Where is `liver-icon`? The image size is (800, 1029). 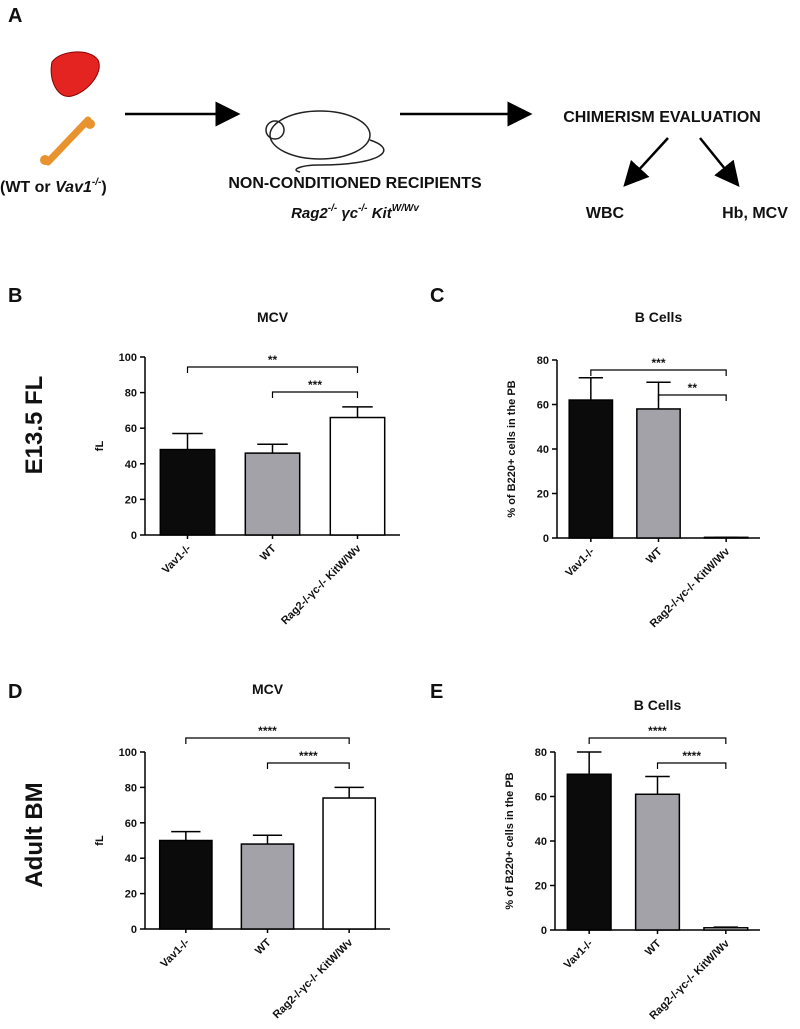
liver-icon is located at coordinates (75, 74).